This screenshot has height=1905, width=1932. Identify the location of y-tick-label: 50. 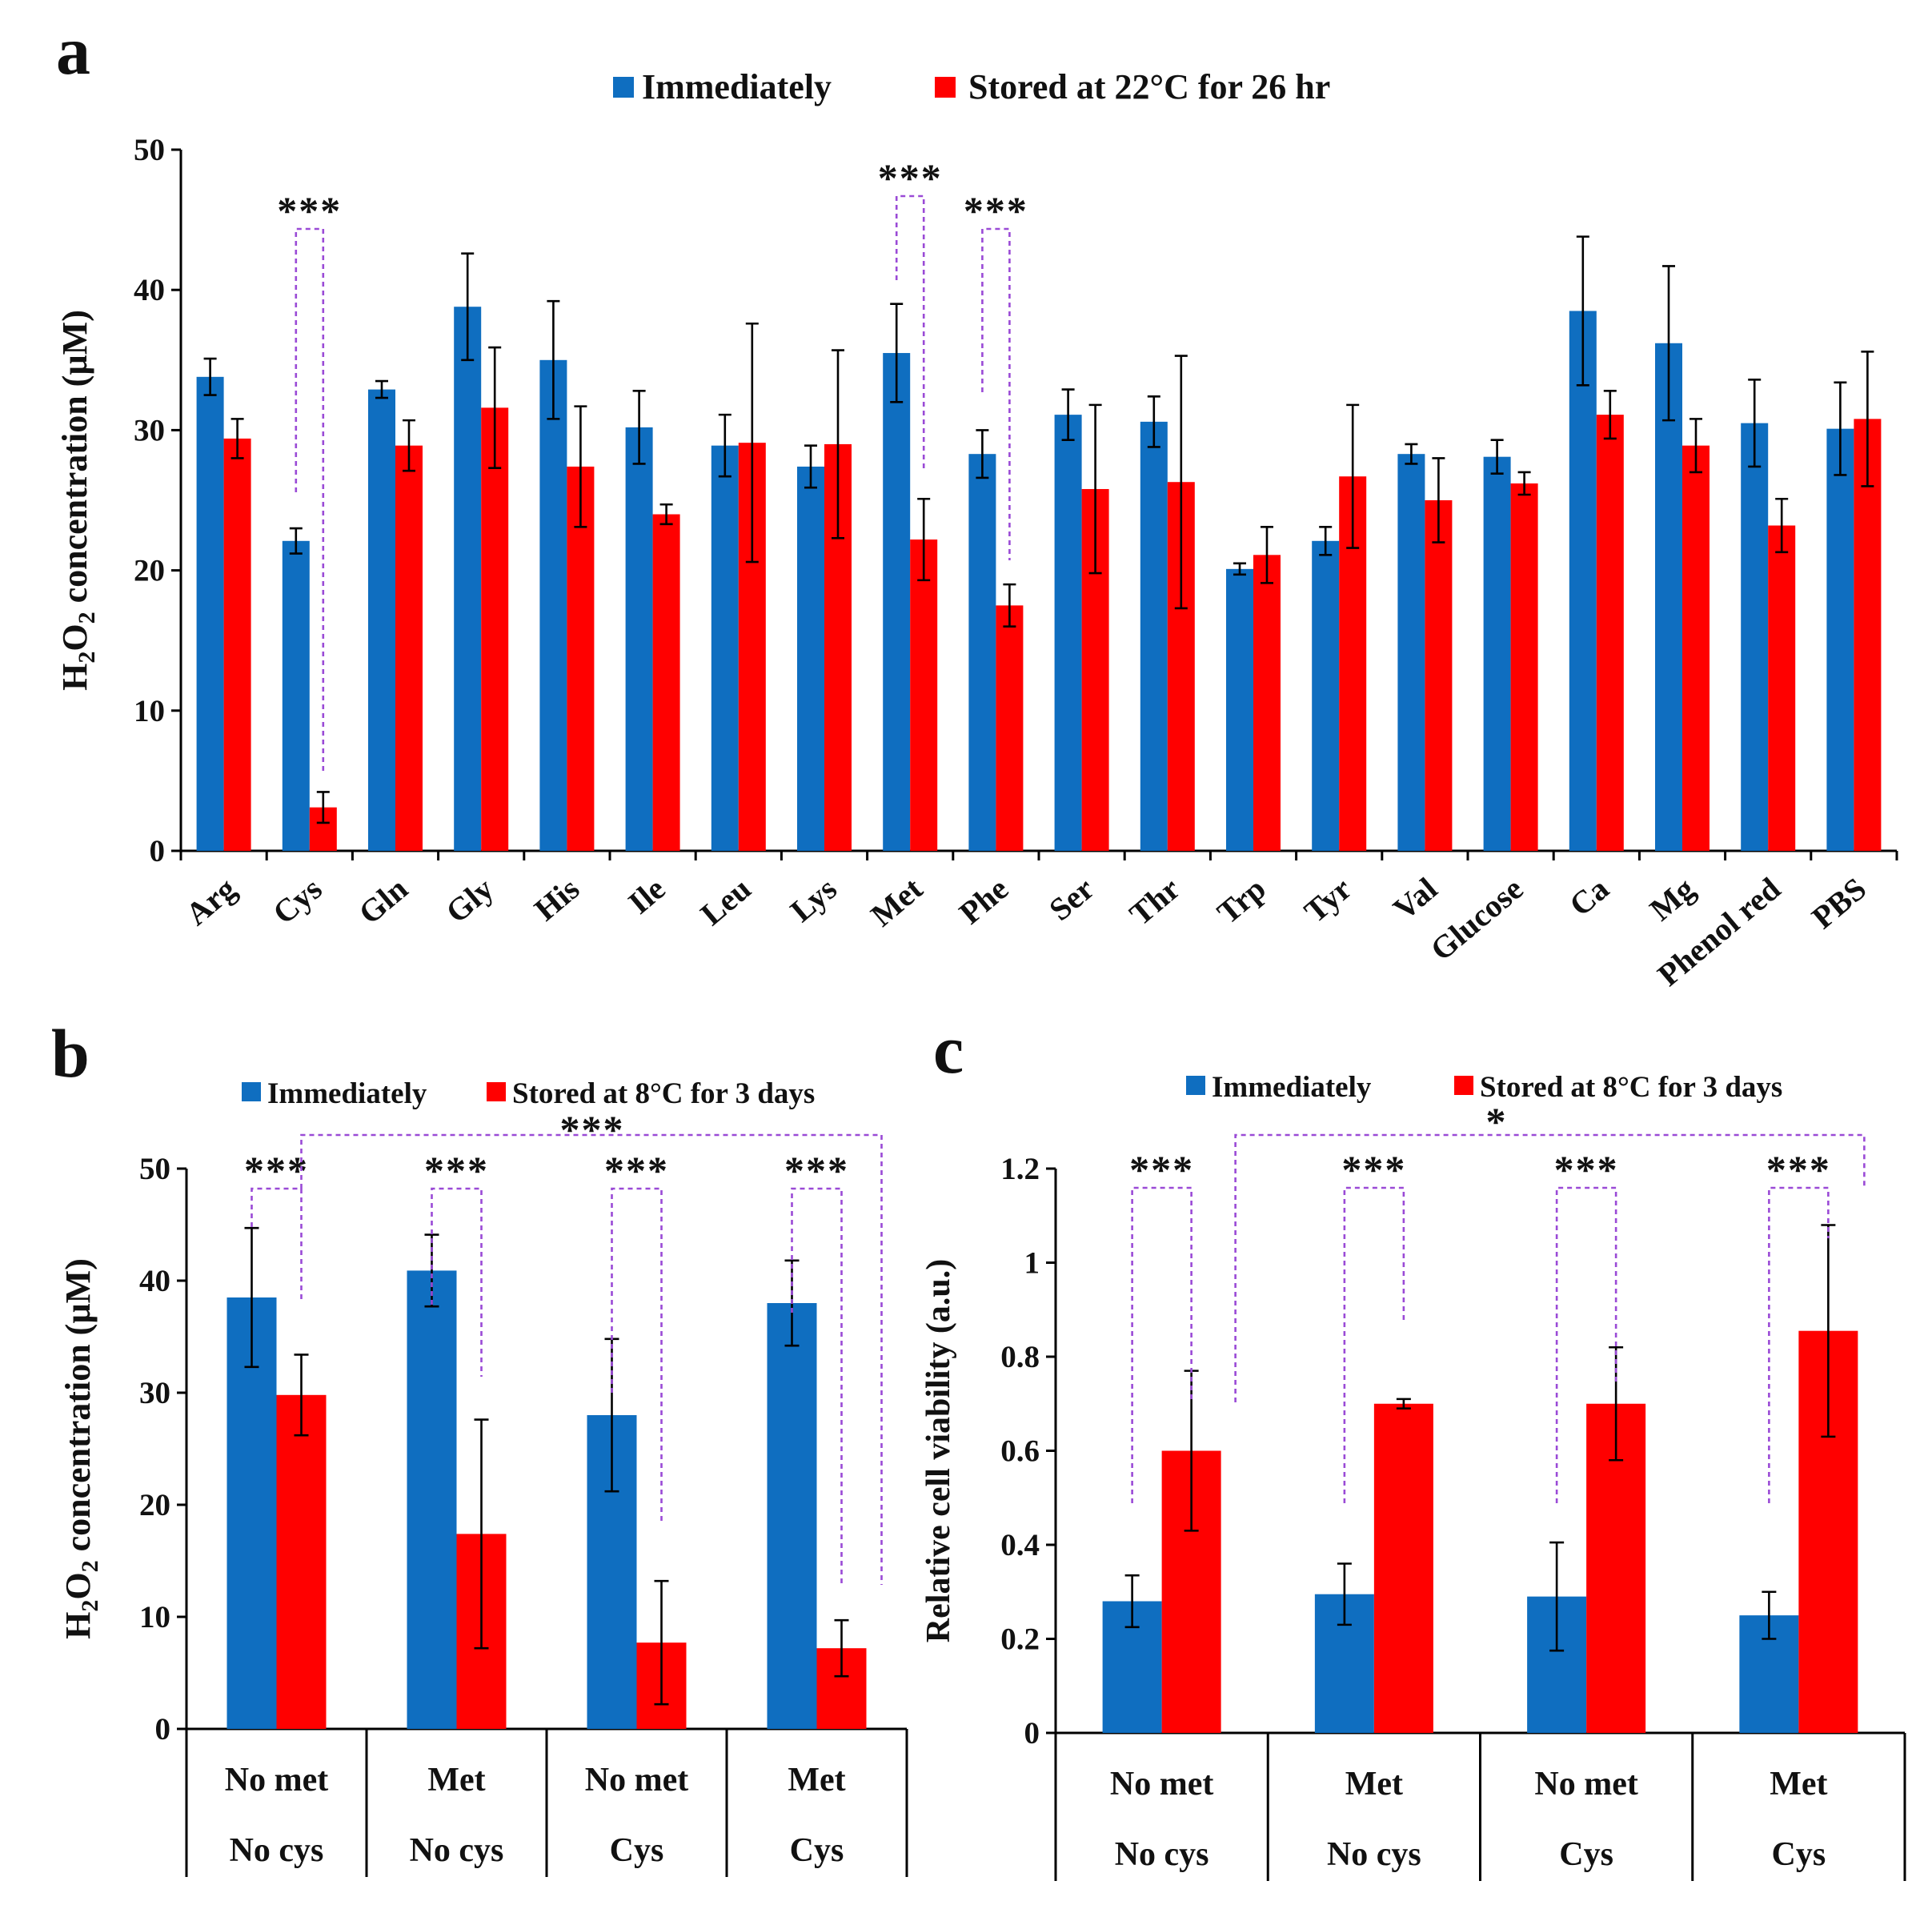
(154, 1169).